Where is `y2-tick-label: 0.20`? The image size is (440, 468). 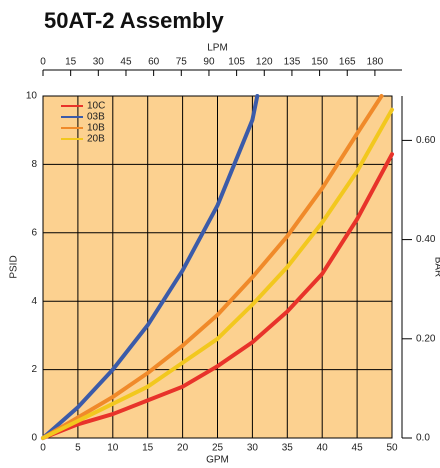
y2-tick-label: 0.20 is located at coordinates (426, 338).